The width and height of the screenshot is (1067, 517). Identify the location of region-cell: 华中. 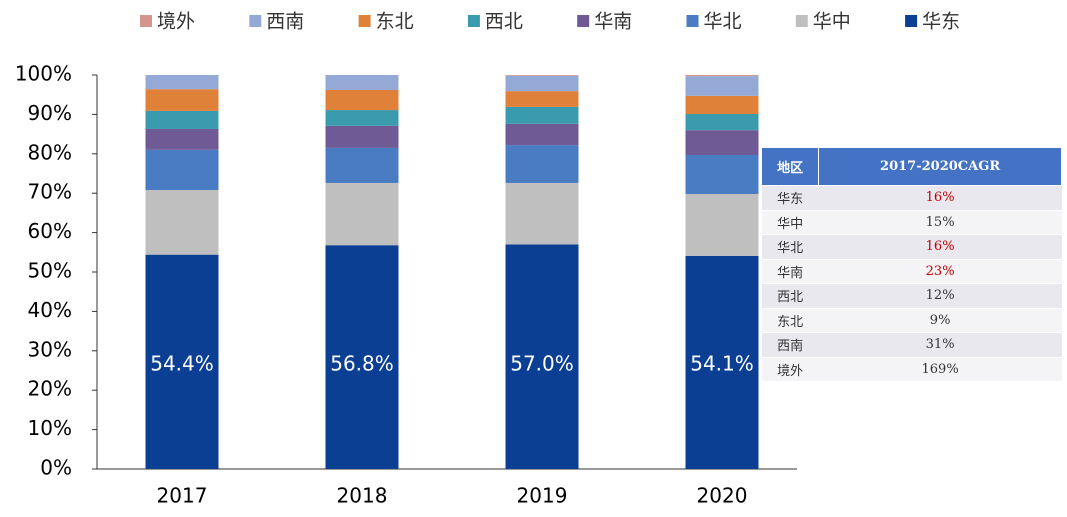
(790, 222).